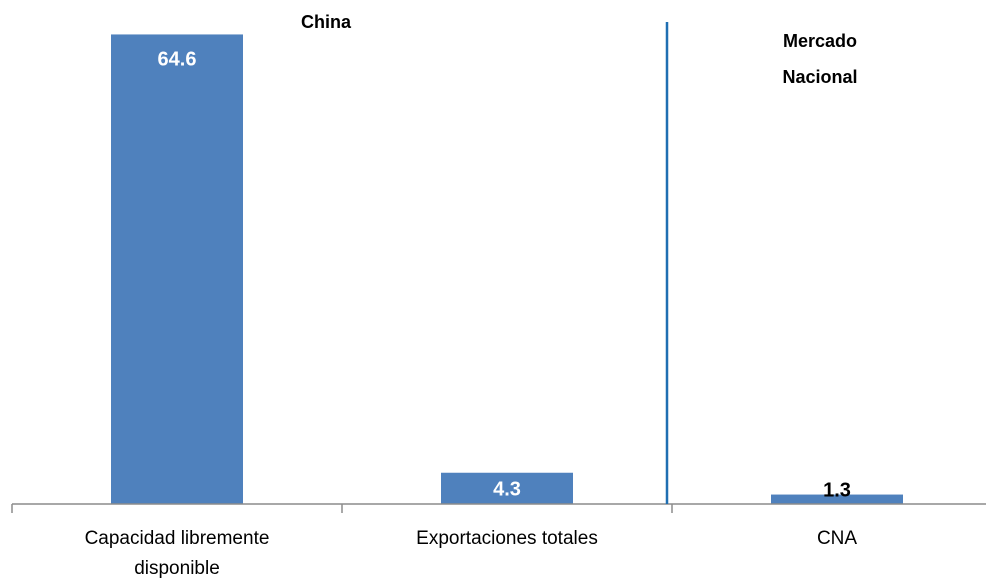 Image resolution: width=986 pixels, height=583 pixels. Describe the element at coordinates (820, 41) in the screenshot. I see `group-label: Mercado` at that location.